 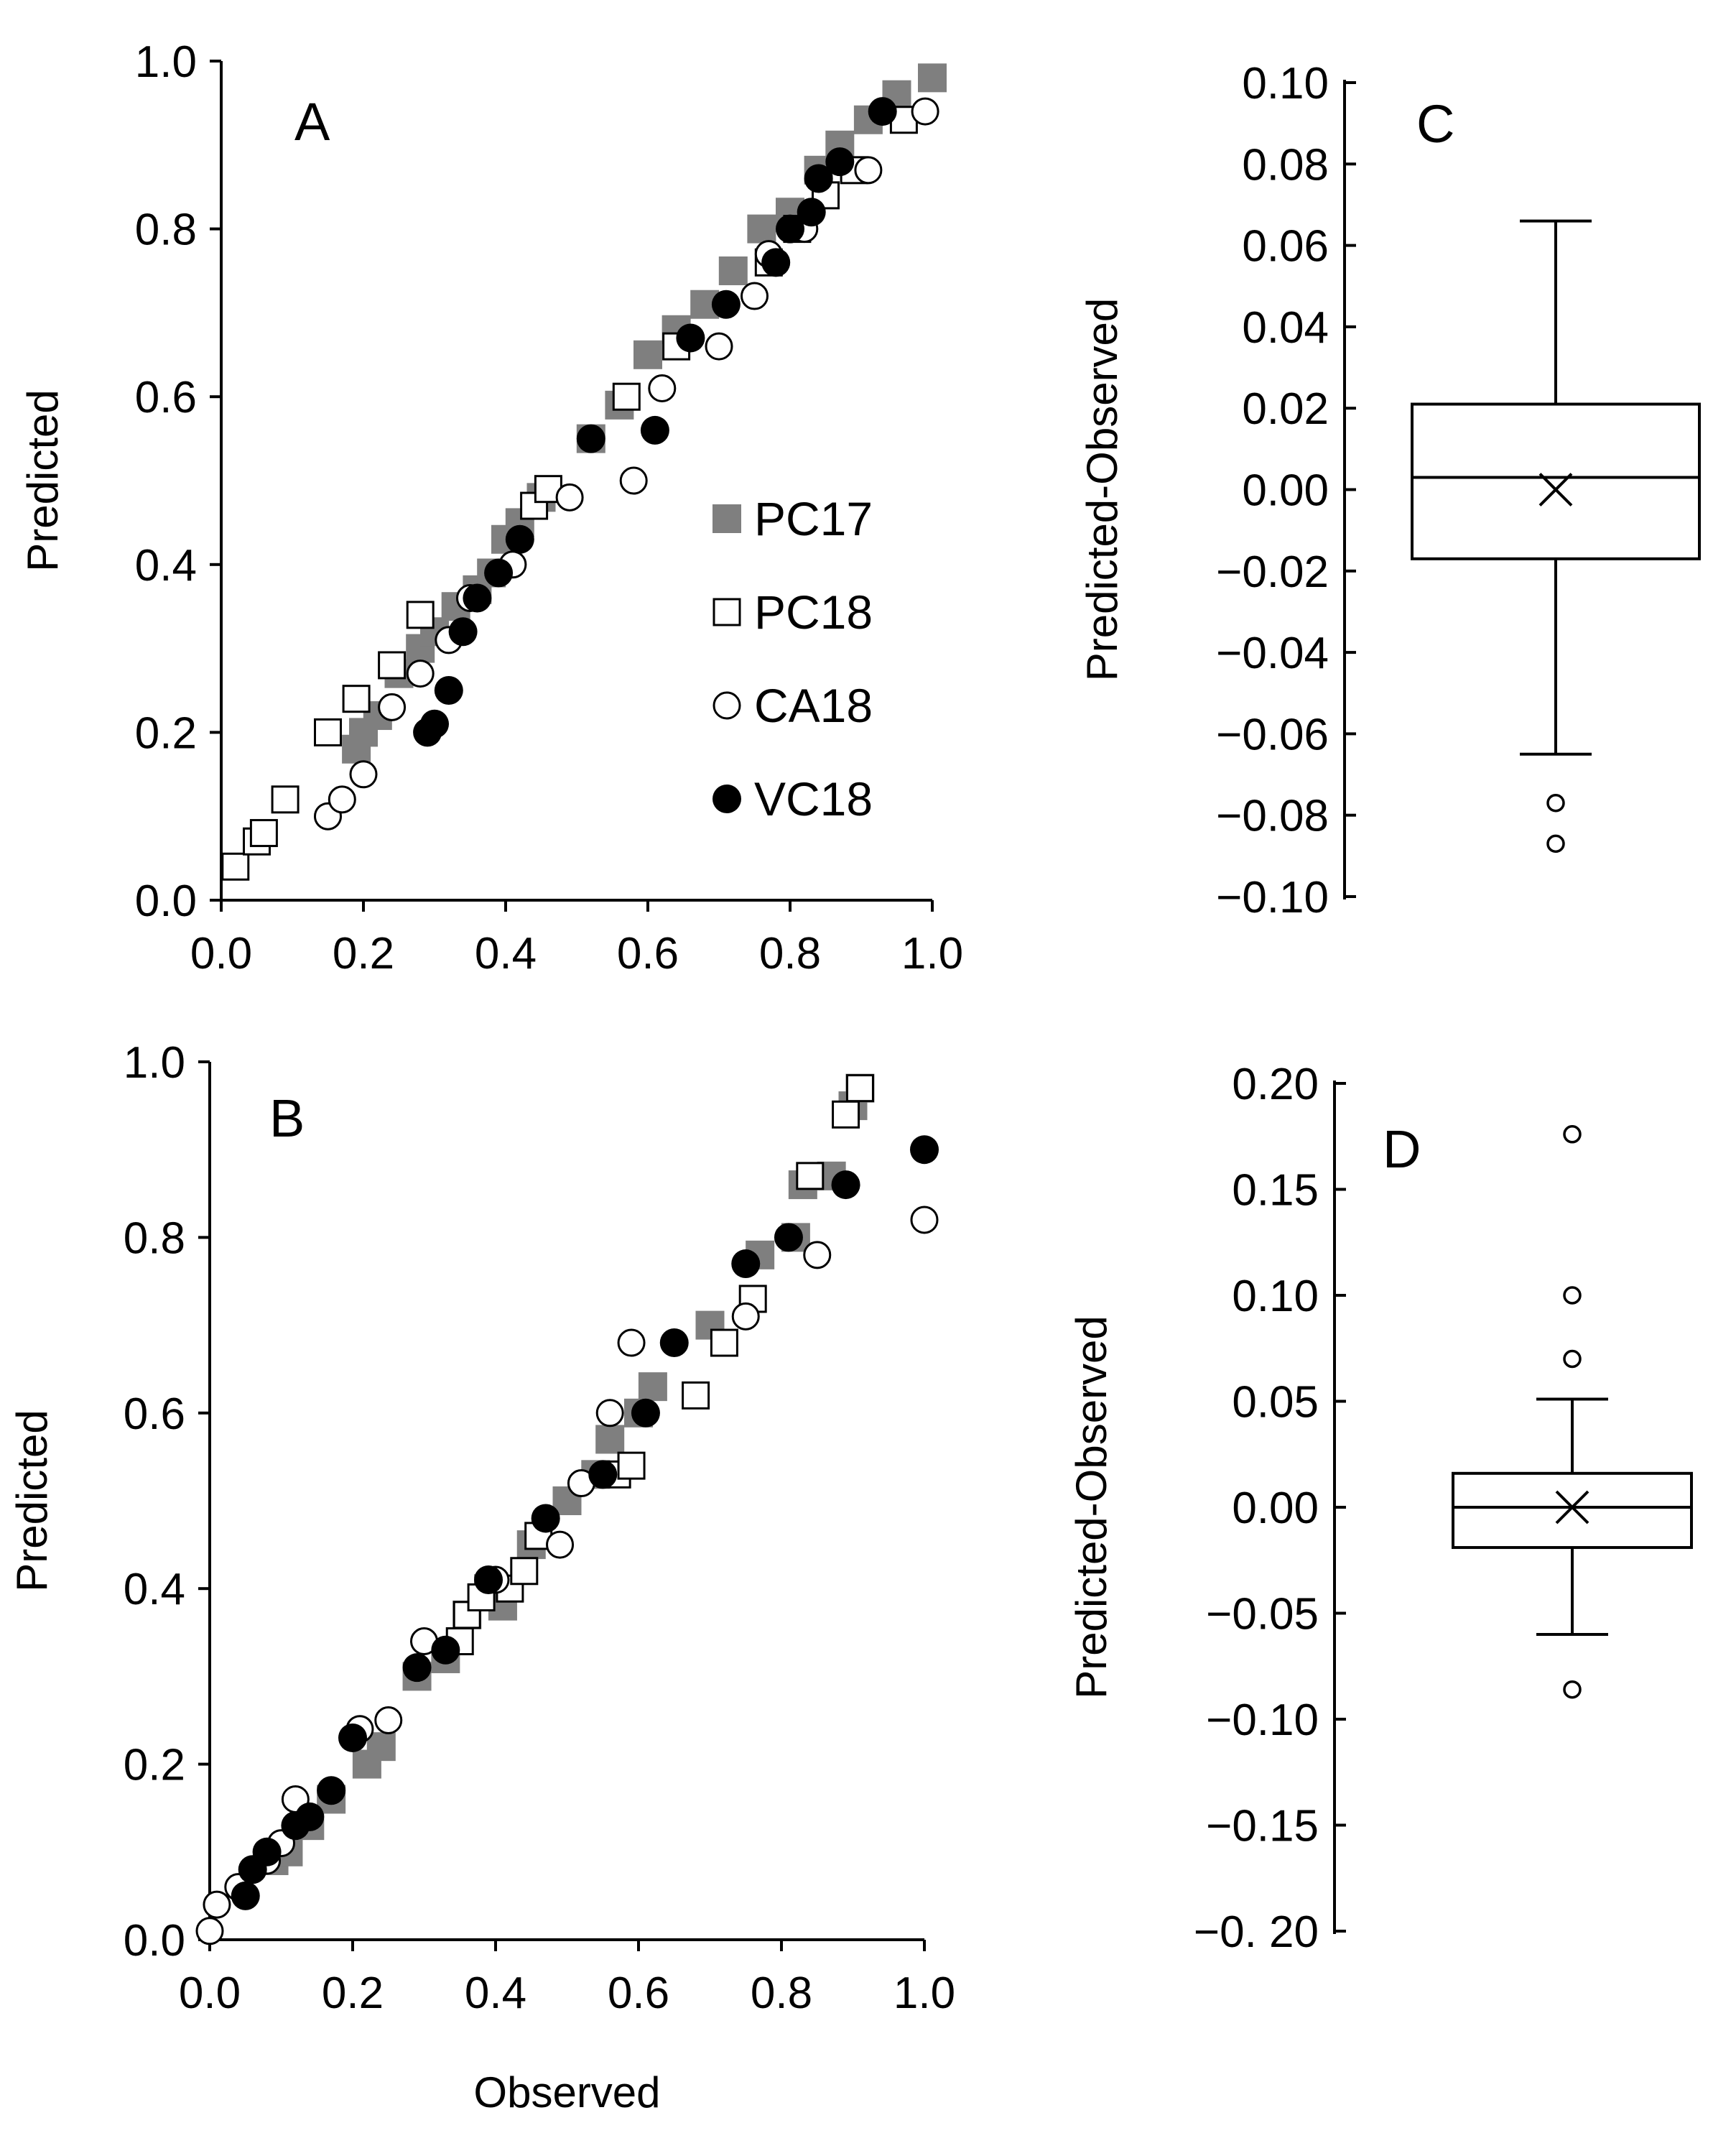 What do you see at coordinates (1402, 1149) in the screenshot?
I see `panel-label-d: D` at bounding box center [1402, 1149].